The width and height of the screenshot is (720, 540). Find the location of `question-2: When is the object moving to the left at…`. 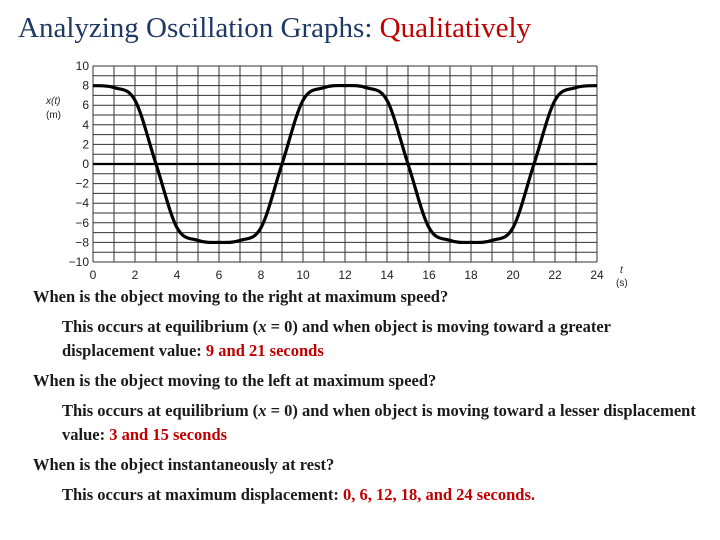

question-2: When is the object moving to the left at… is located at coordinates (235, 380).